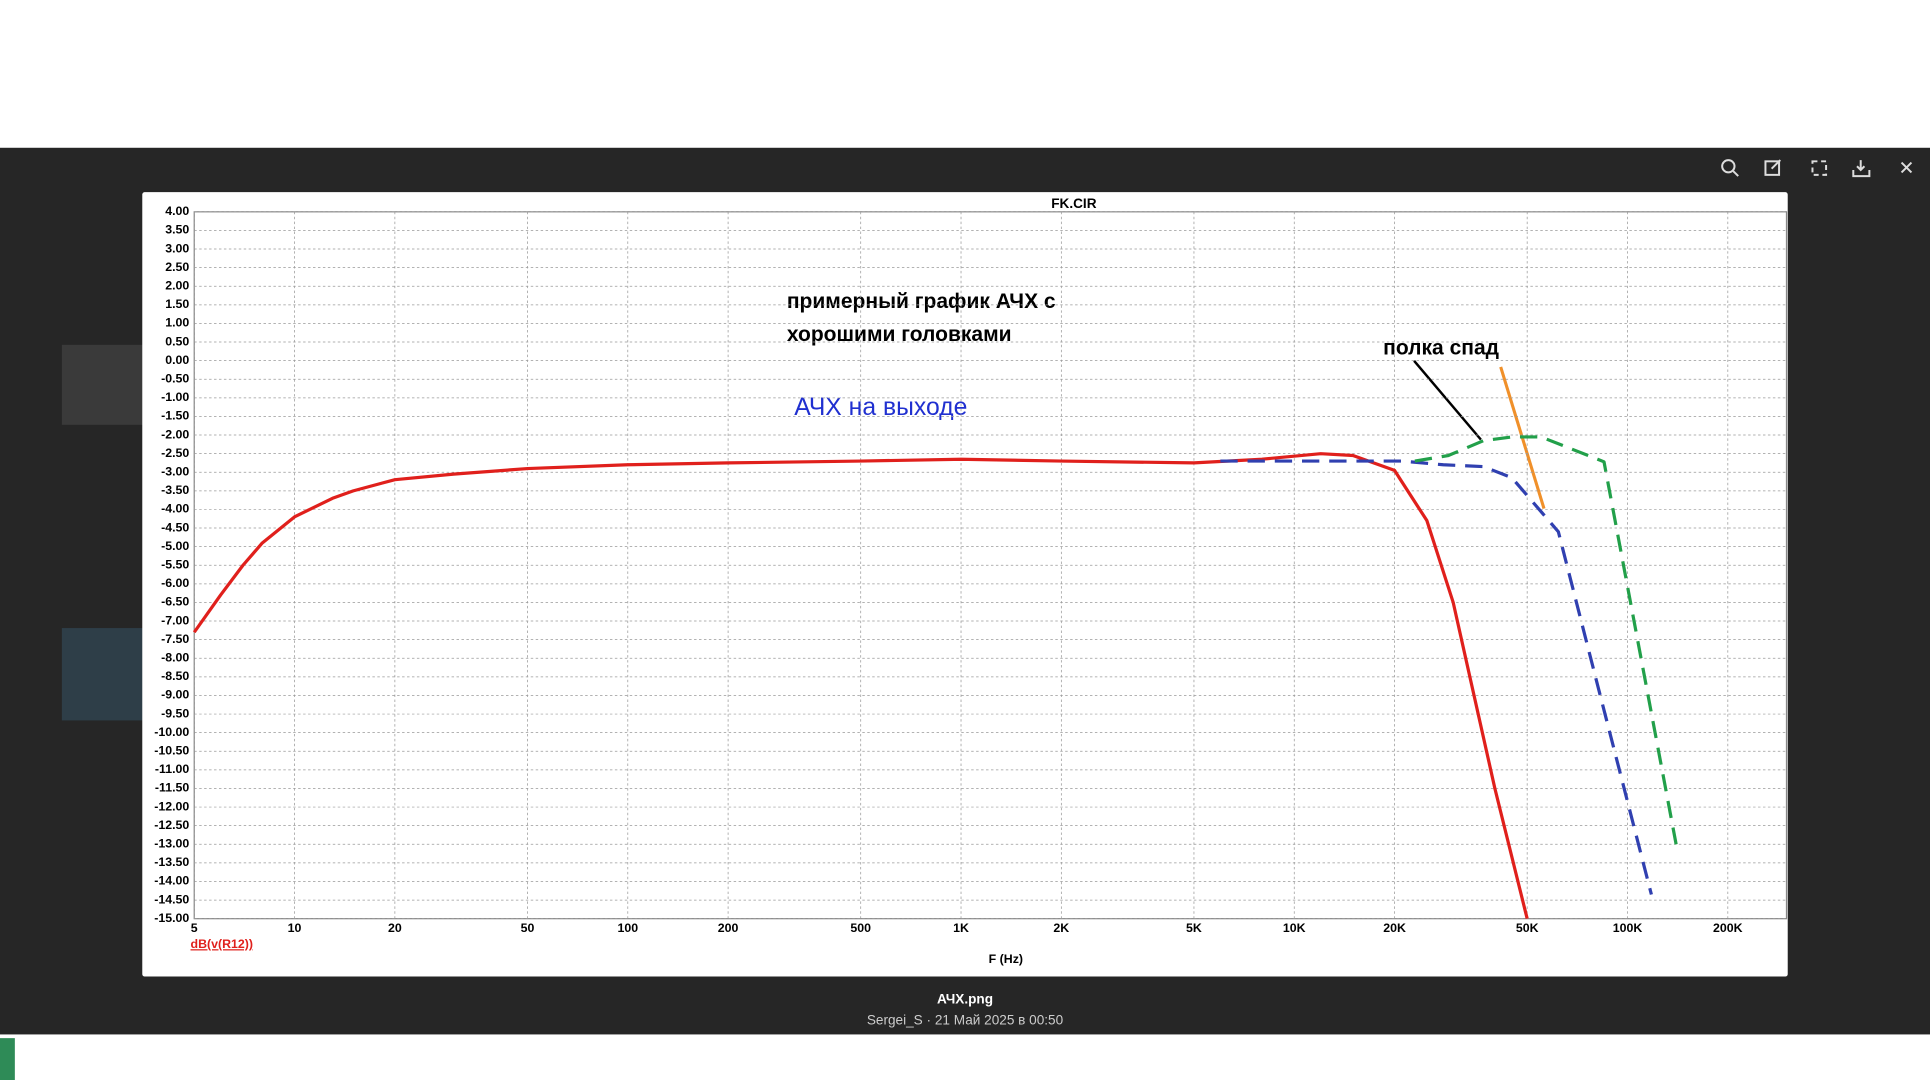 The height and width of the screenshot is (1080, 1930). Describe the element at coordinates (177, 248) in the screenshot. I see `y-tick-label: 3.00` at that location.